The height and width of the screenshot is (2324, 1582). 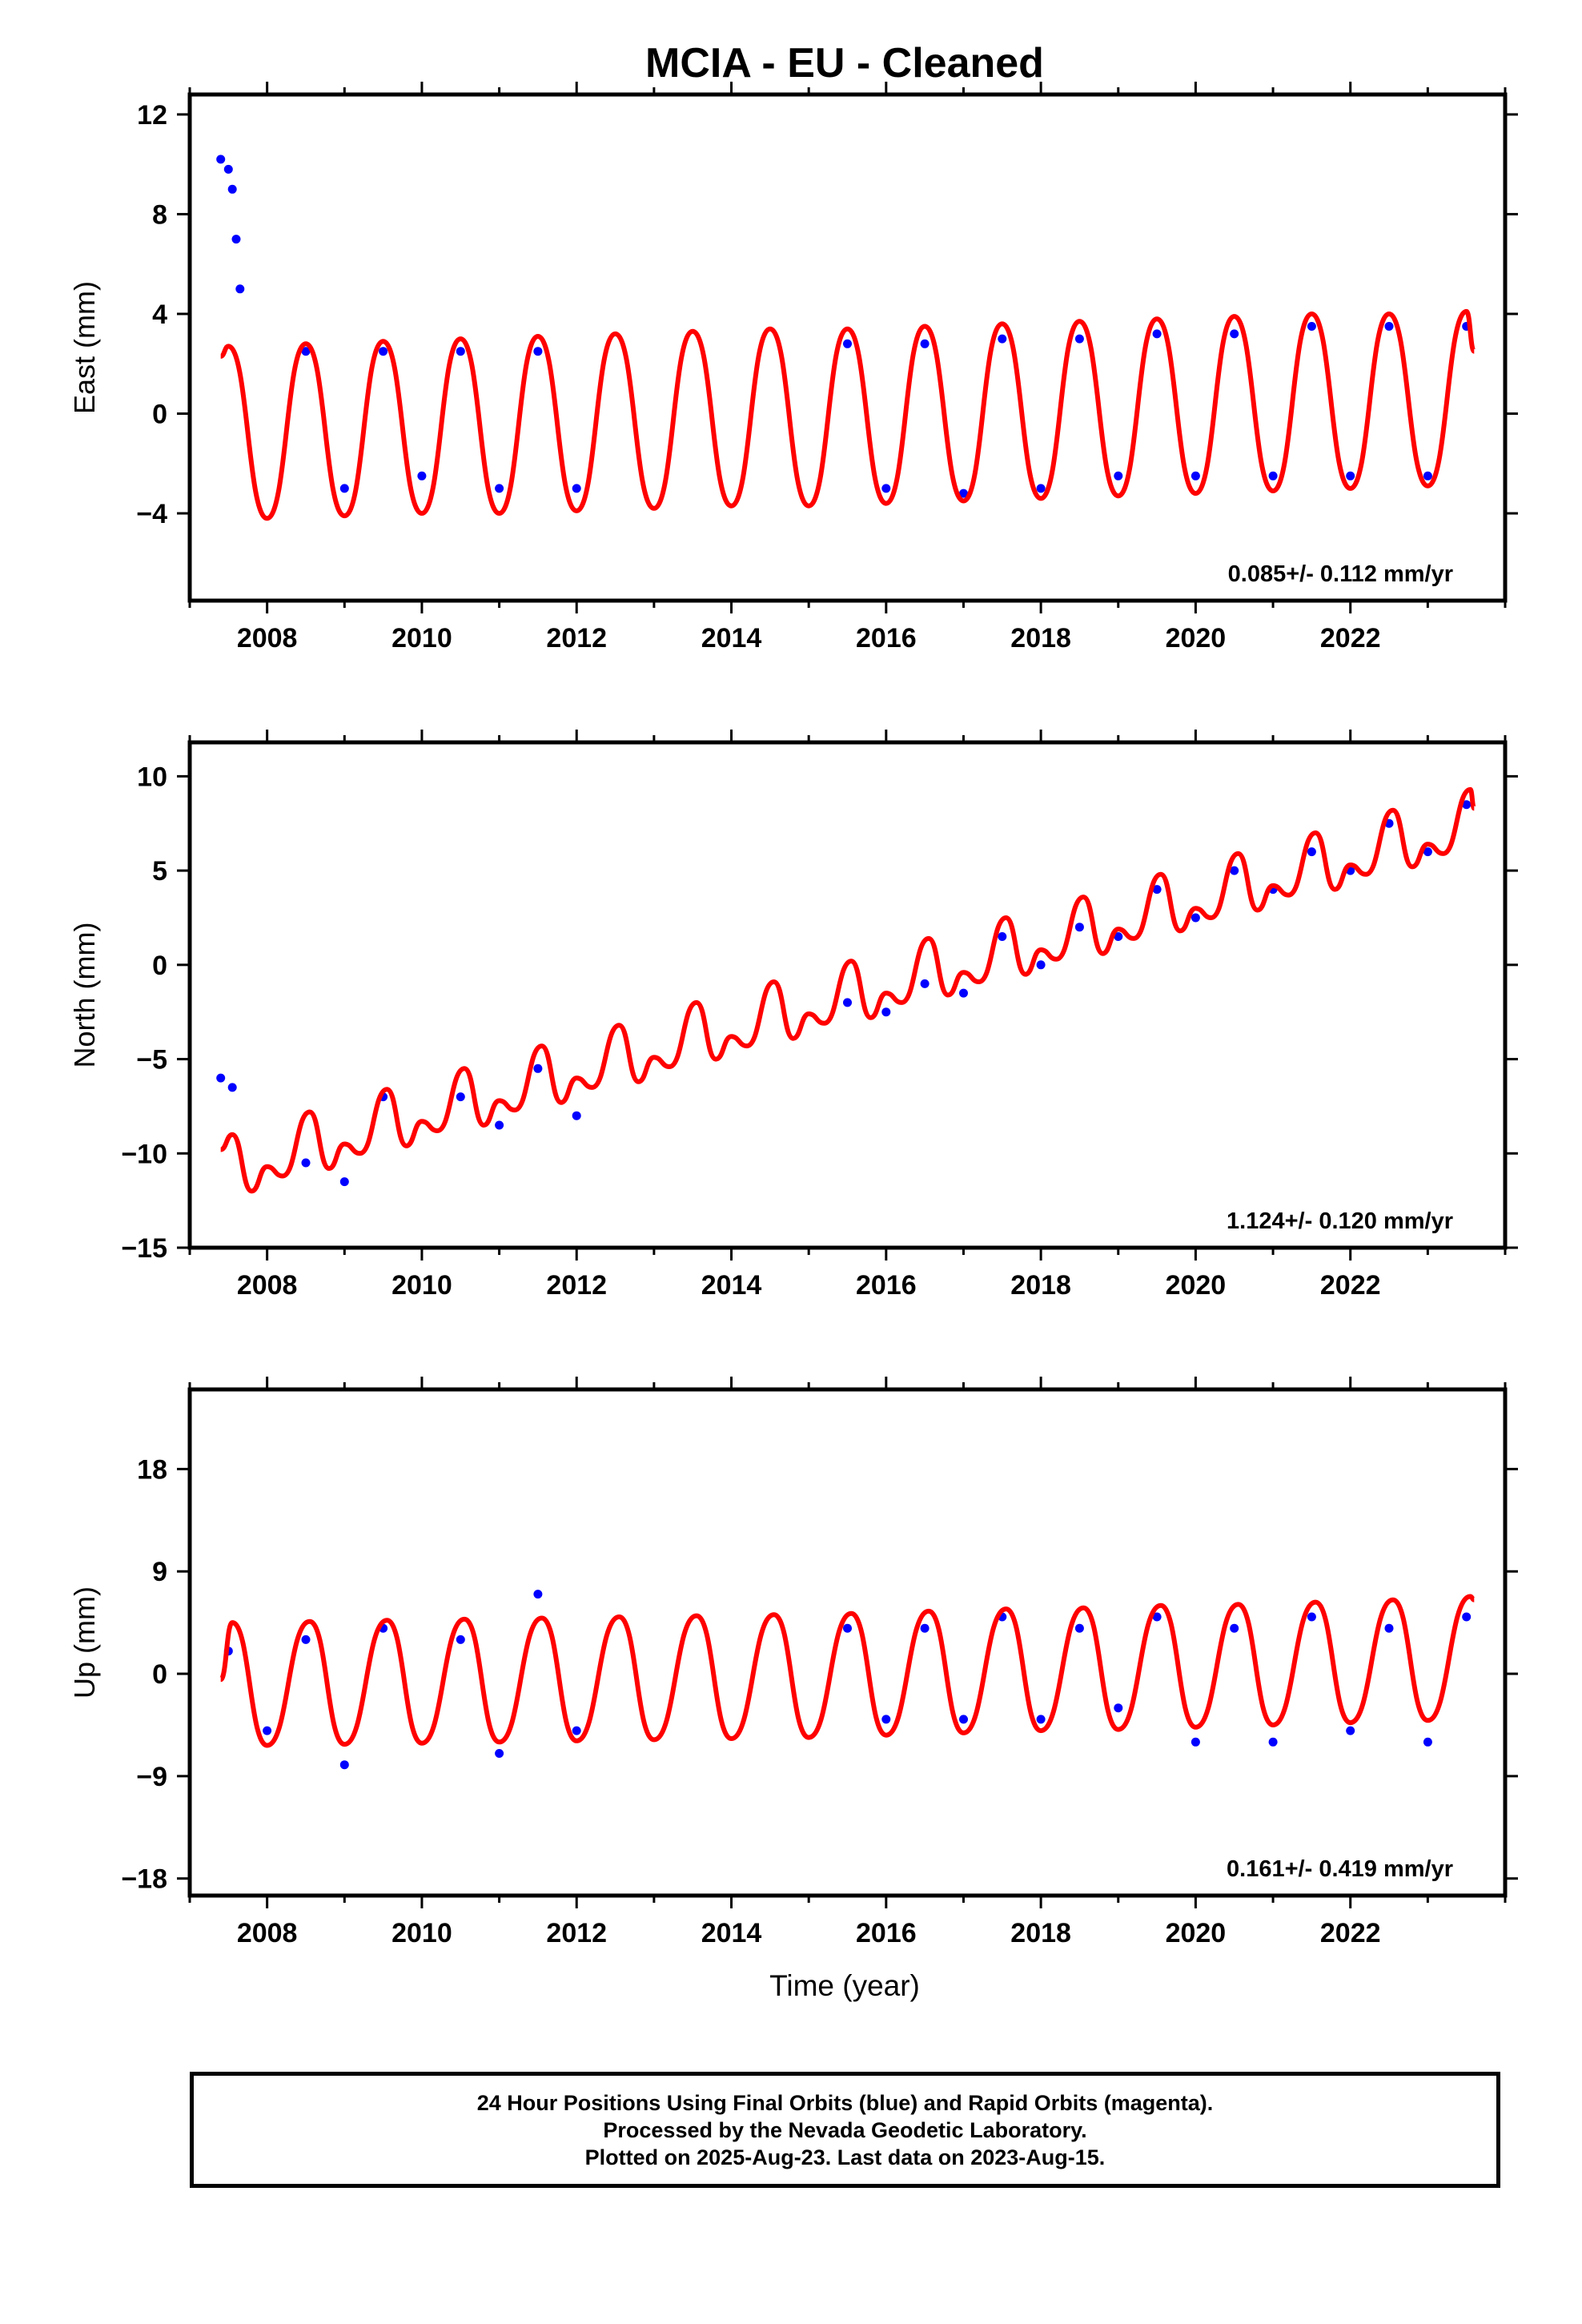 I want to click on y-tick-label: −5, so click(x=151, y=1060).